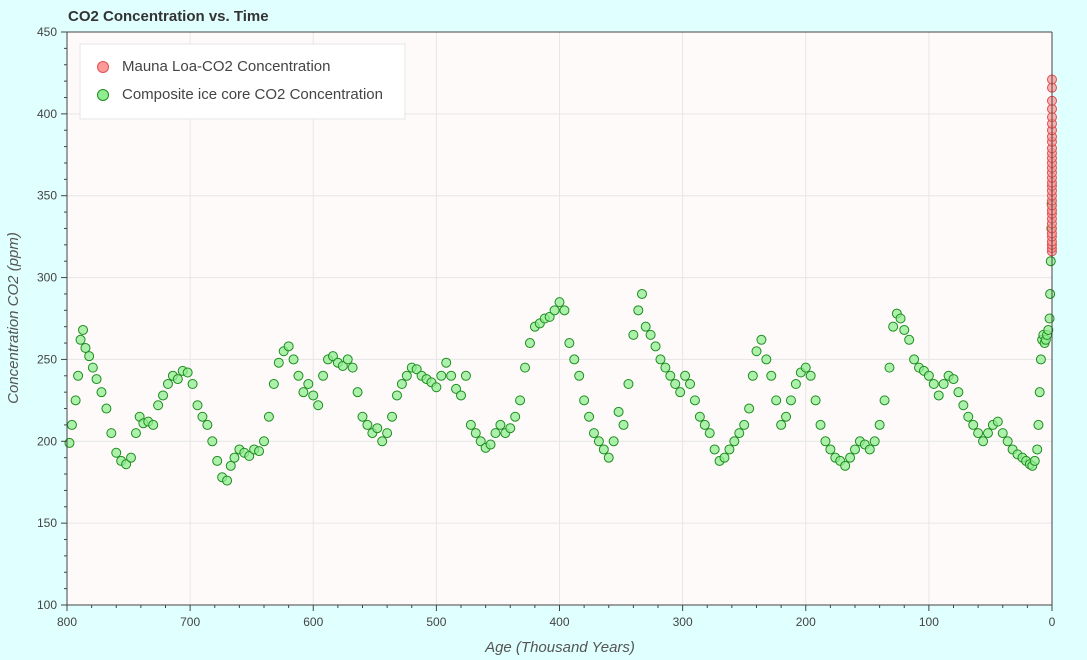 Image resolution: width=1087 pixels, height=660 pixels. I want to click on x-tick-label: 700, so click(190, 622).